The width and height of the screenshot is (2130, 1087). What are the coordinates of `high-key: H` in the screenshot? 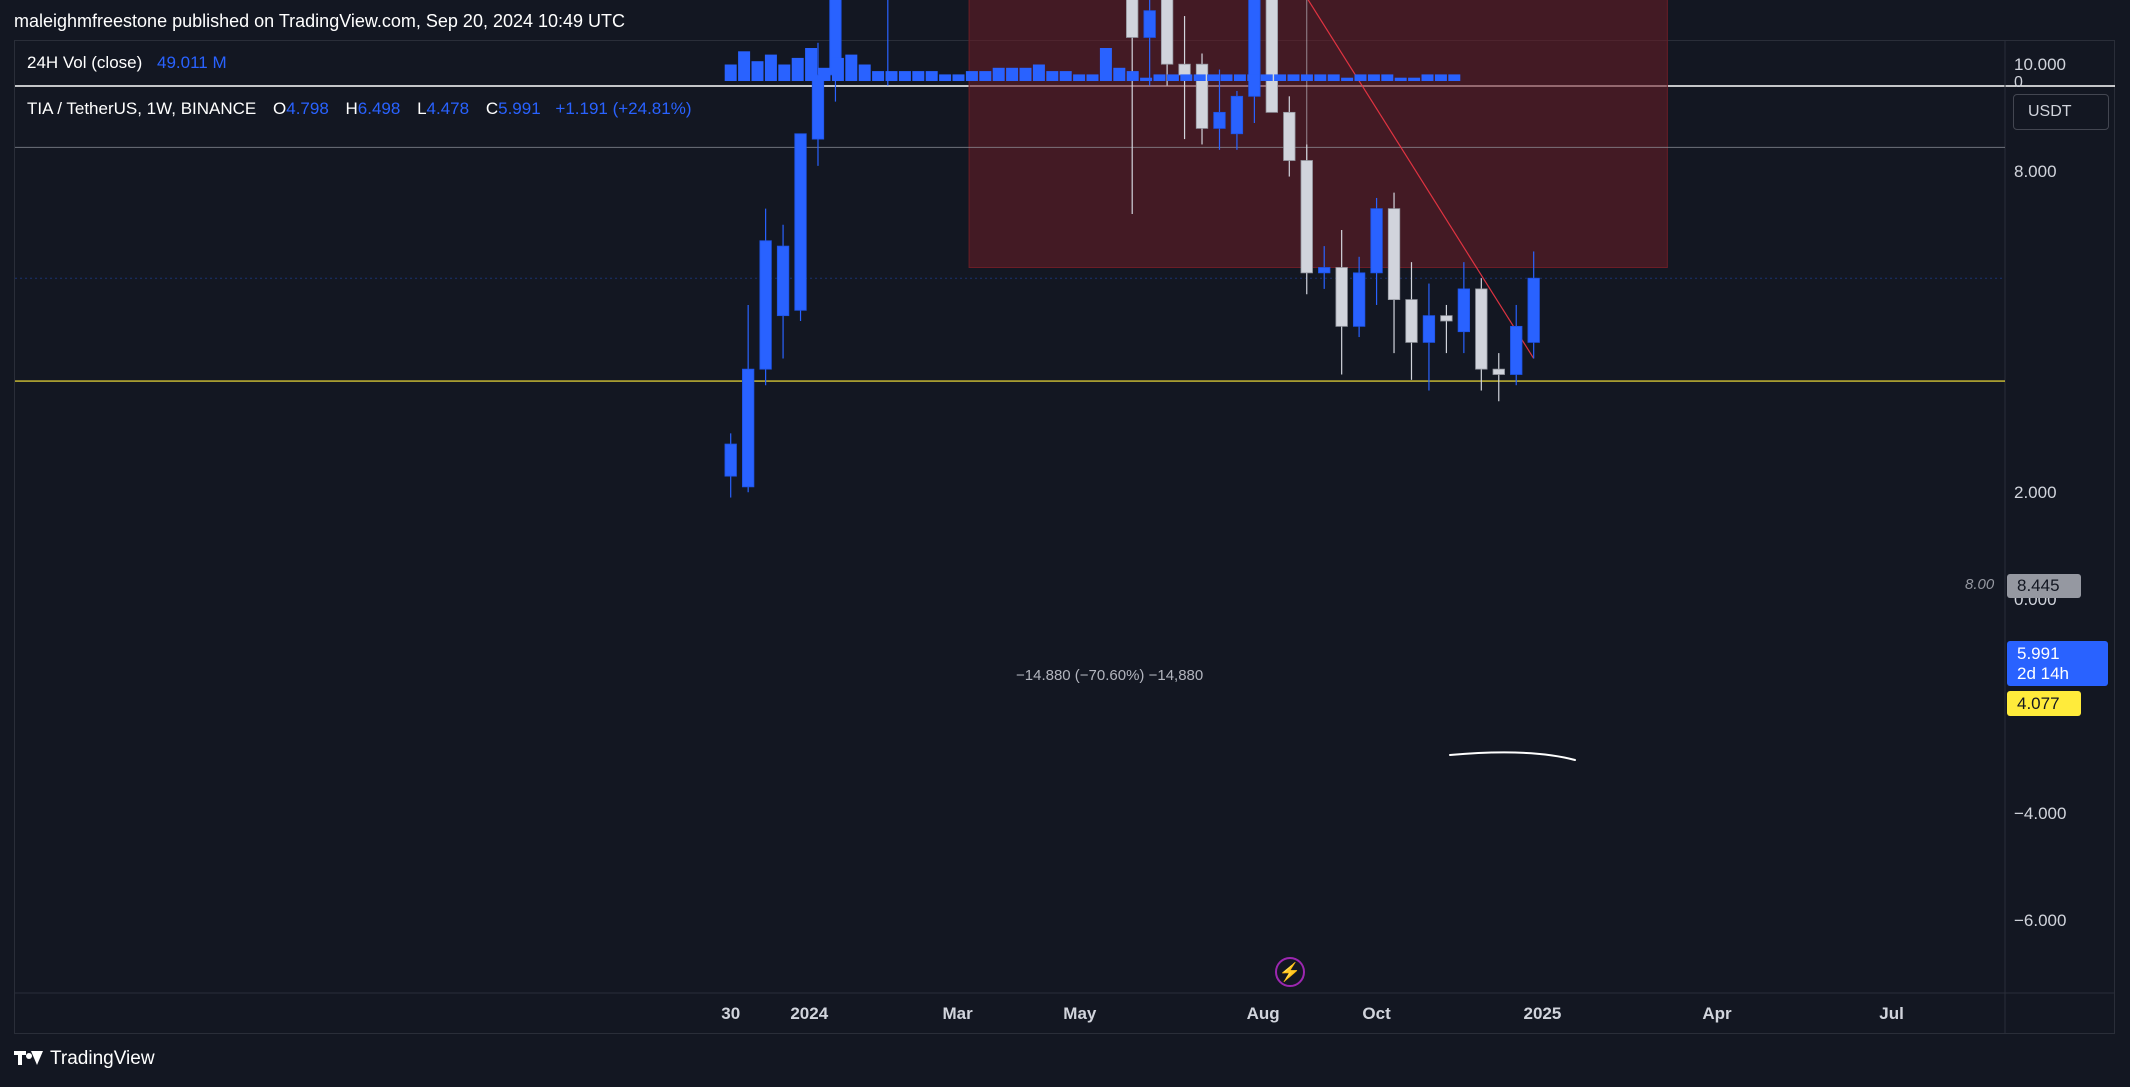 It's located at (351, 108).